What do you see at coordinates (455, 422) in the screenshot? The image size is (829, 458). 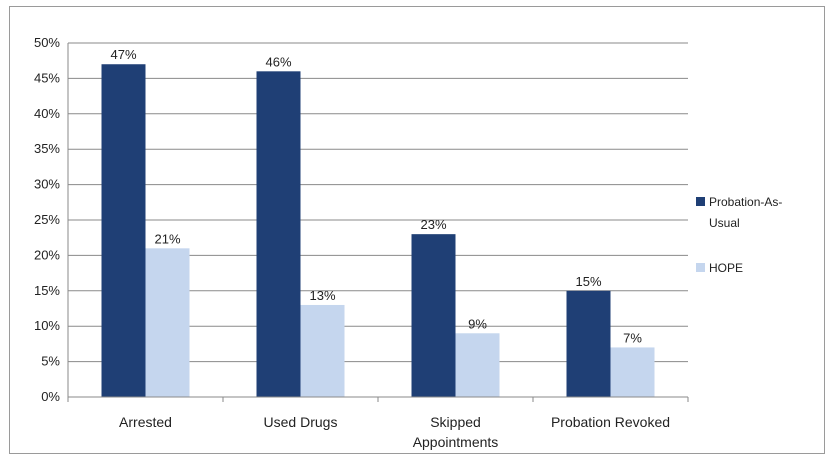 I see `x-category-label: Skipped` at bounding box center [455, 422].